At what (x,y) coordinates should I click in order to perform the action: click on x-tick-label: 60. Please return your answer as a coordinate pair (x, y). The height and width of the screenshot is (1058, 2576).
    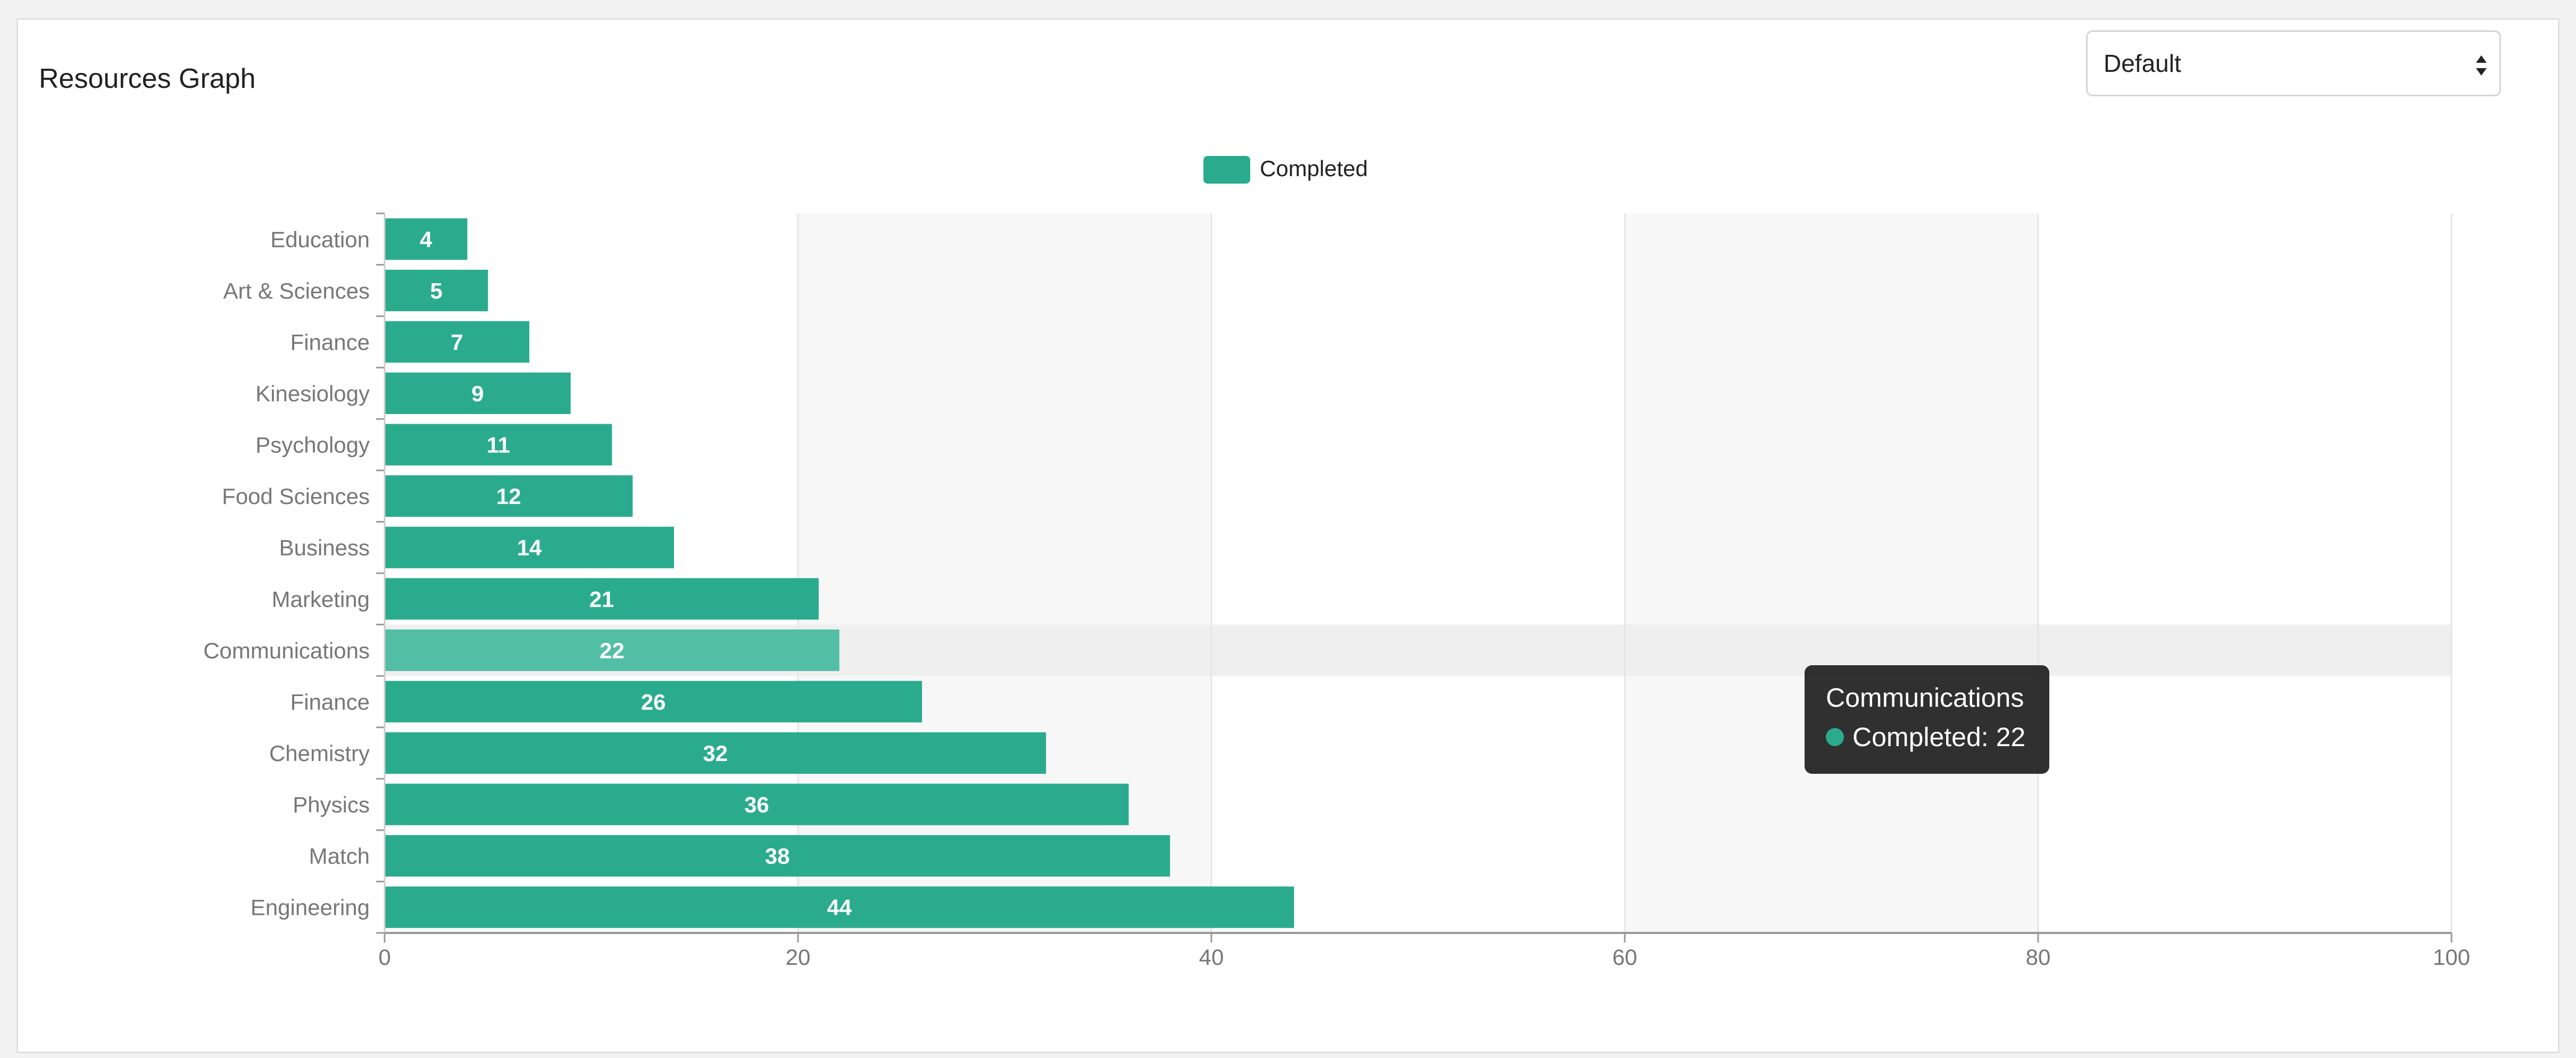
    Looking at the image, I should click on (1625, 957).